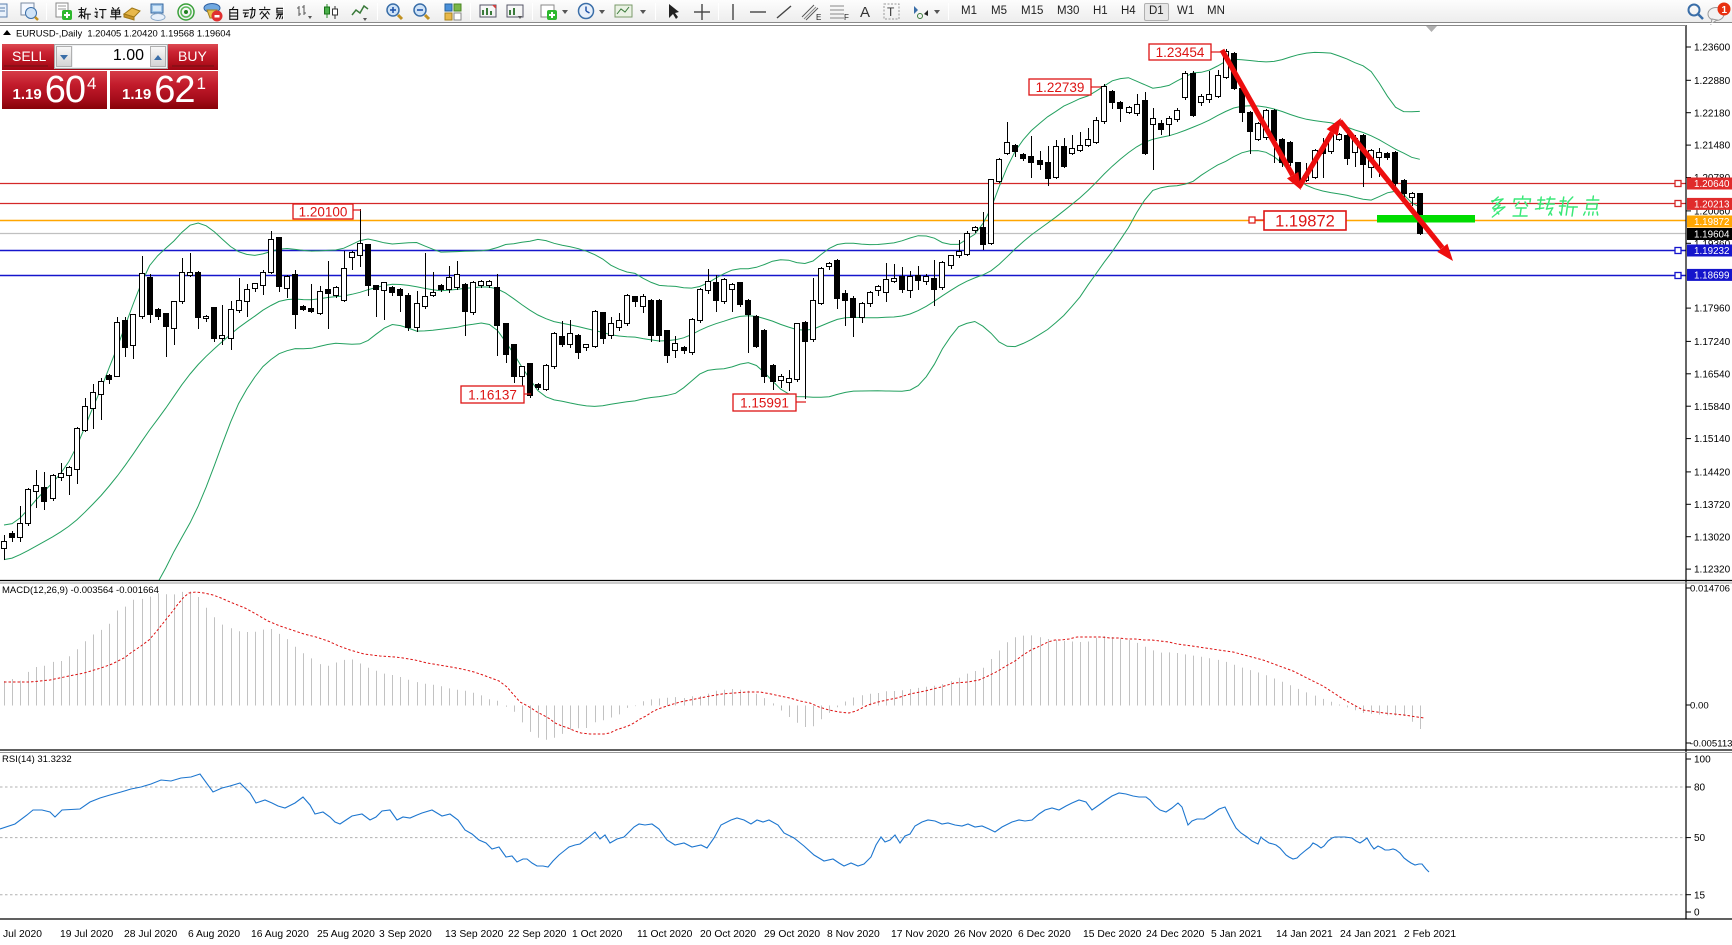 The width and height of the screenshot is (1732, 945). What do you see at coordinates (492, 394) in the screenshot?
I see `svg-text: 1.16137` at bounding box center [492, 394].